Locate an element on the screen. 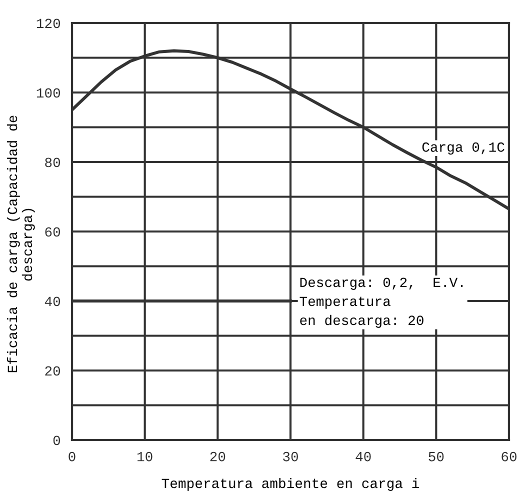  y-tick-label: 80 is located at coordinates (52, 163).